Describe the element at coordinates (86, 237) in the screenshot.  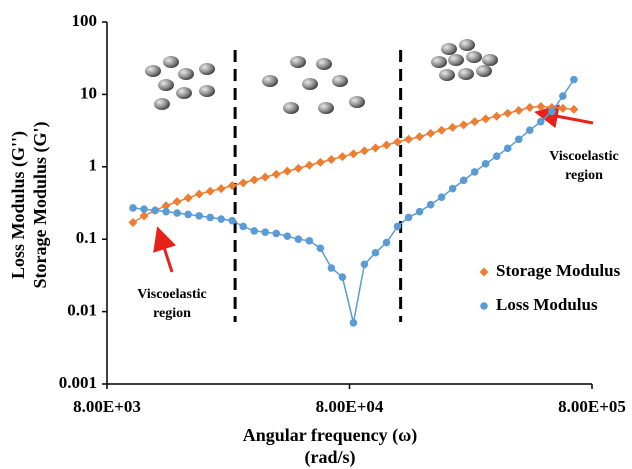
I see `y-tick-label: 0.1` at that location.